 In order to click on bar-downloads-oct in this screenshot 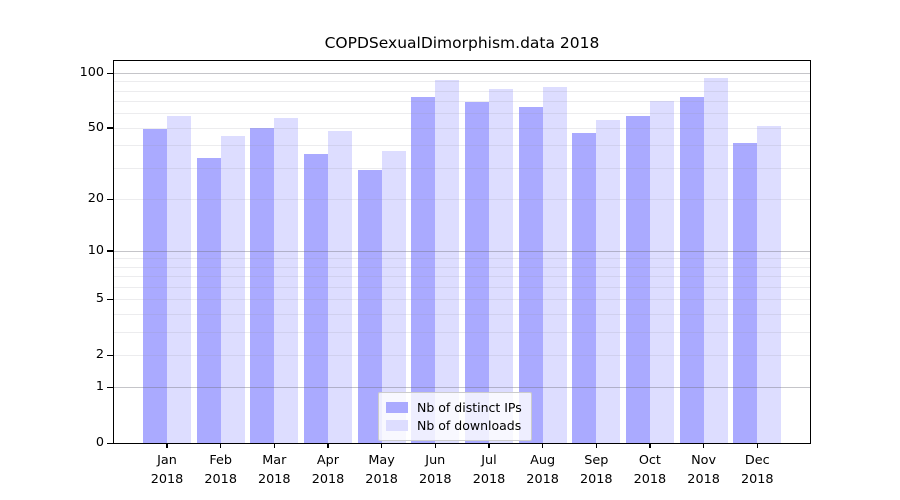, I will do `click(661, 272)`.